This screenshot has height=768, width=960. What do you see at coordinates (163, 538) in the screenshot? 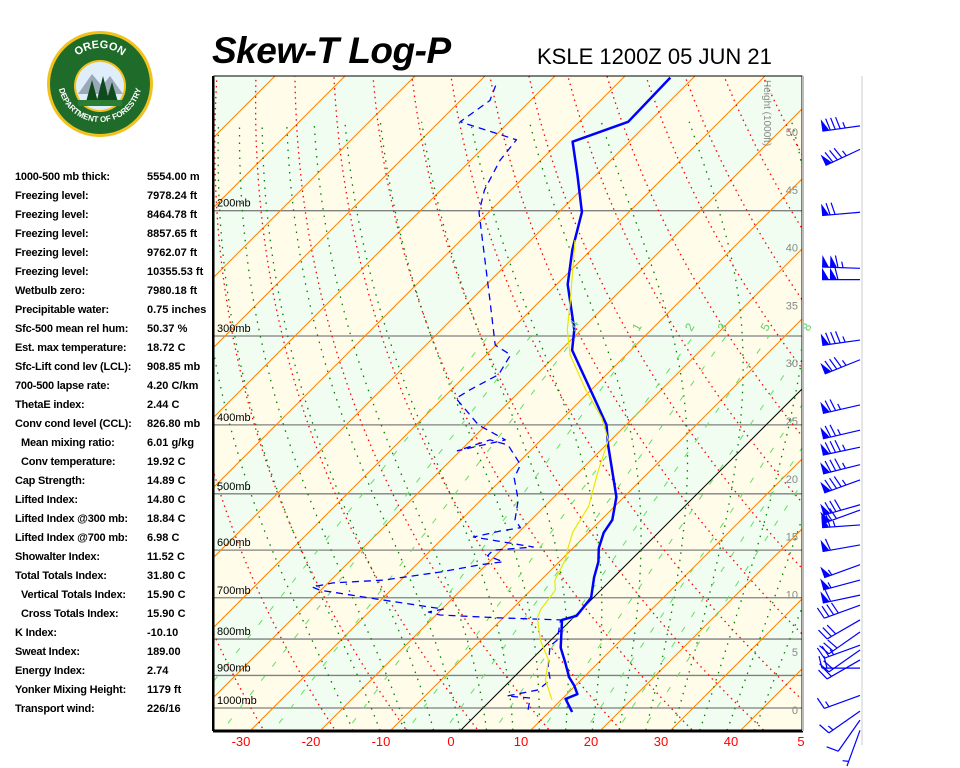
I see `stat-value: 6.98 C` at bounding box center [163, 538].